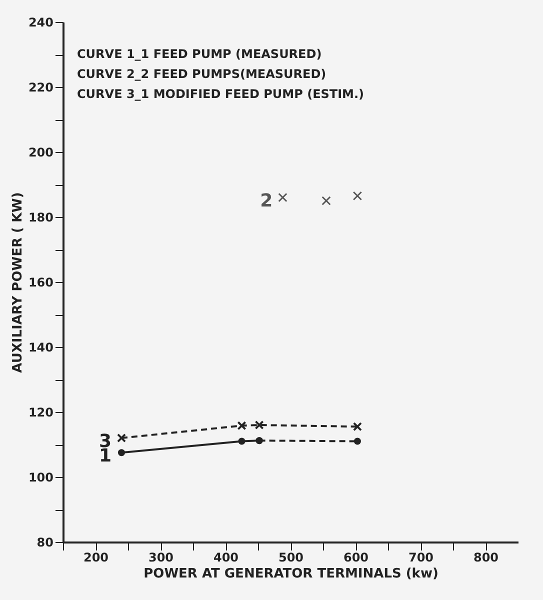 The width and height of the screenshot is (543, 600). What do you see at coordinates (41, 477) in the screenshot?
I see `y-tick-label: 100` at bounding box center [41, 477].